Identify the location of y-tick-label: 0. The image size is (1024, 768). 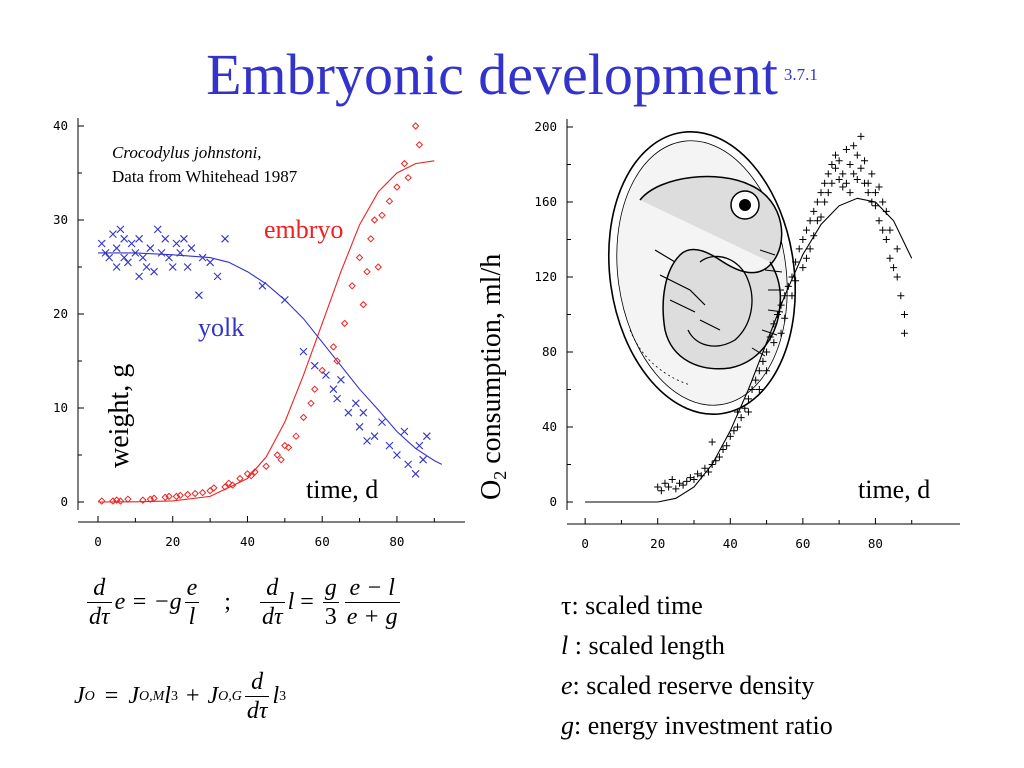
(64, 501).